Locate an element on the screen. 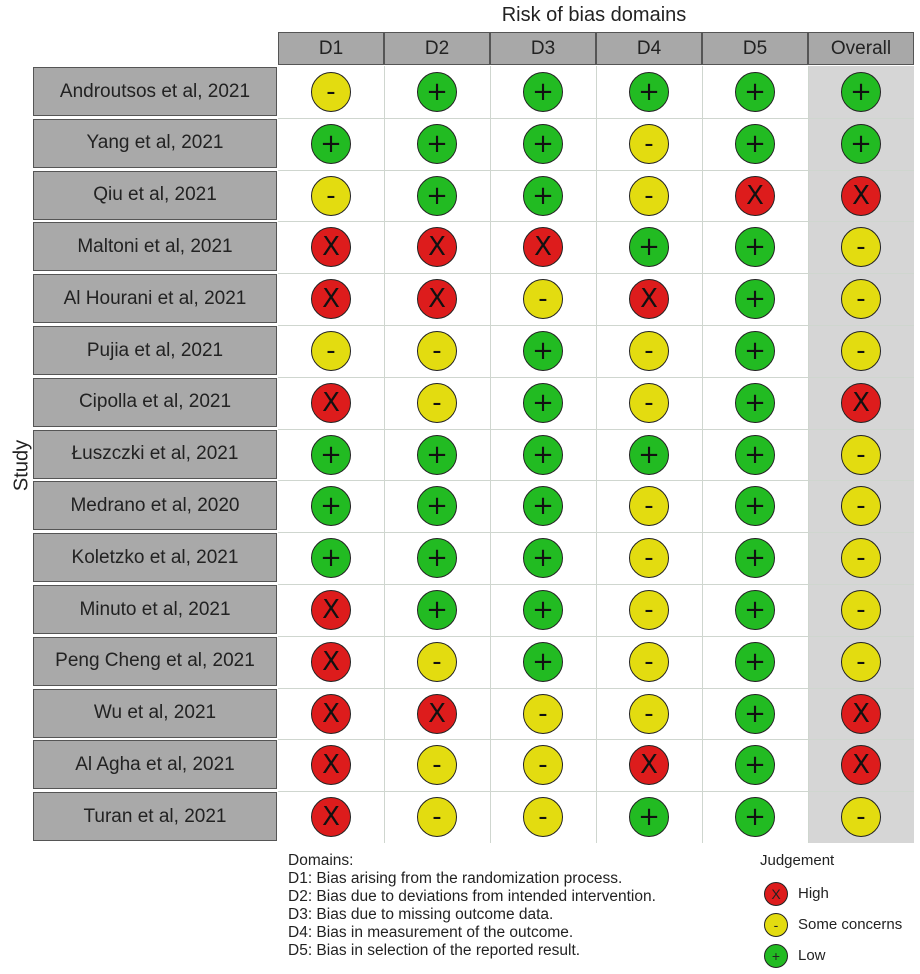  column-header-d1: D1 is located at coordinates (331, 48).